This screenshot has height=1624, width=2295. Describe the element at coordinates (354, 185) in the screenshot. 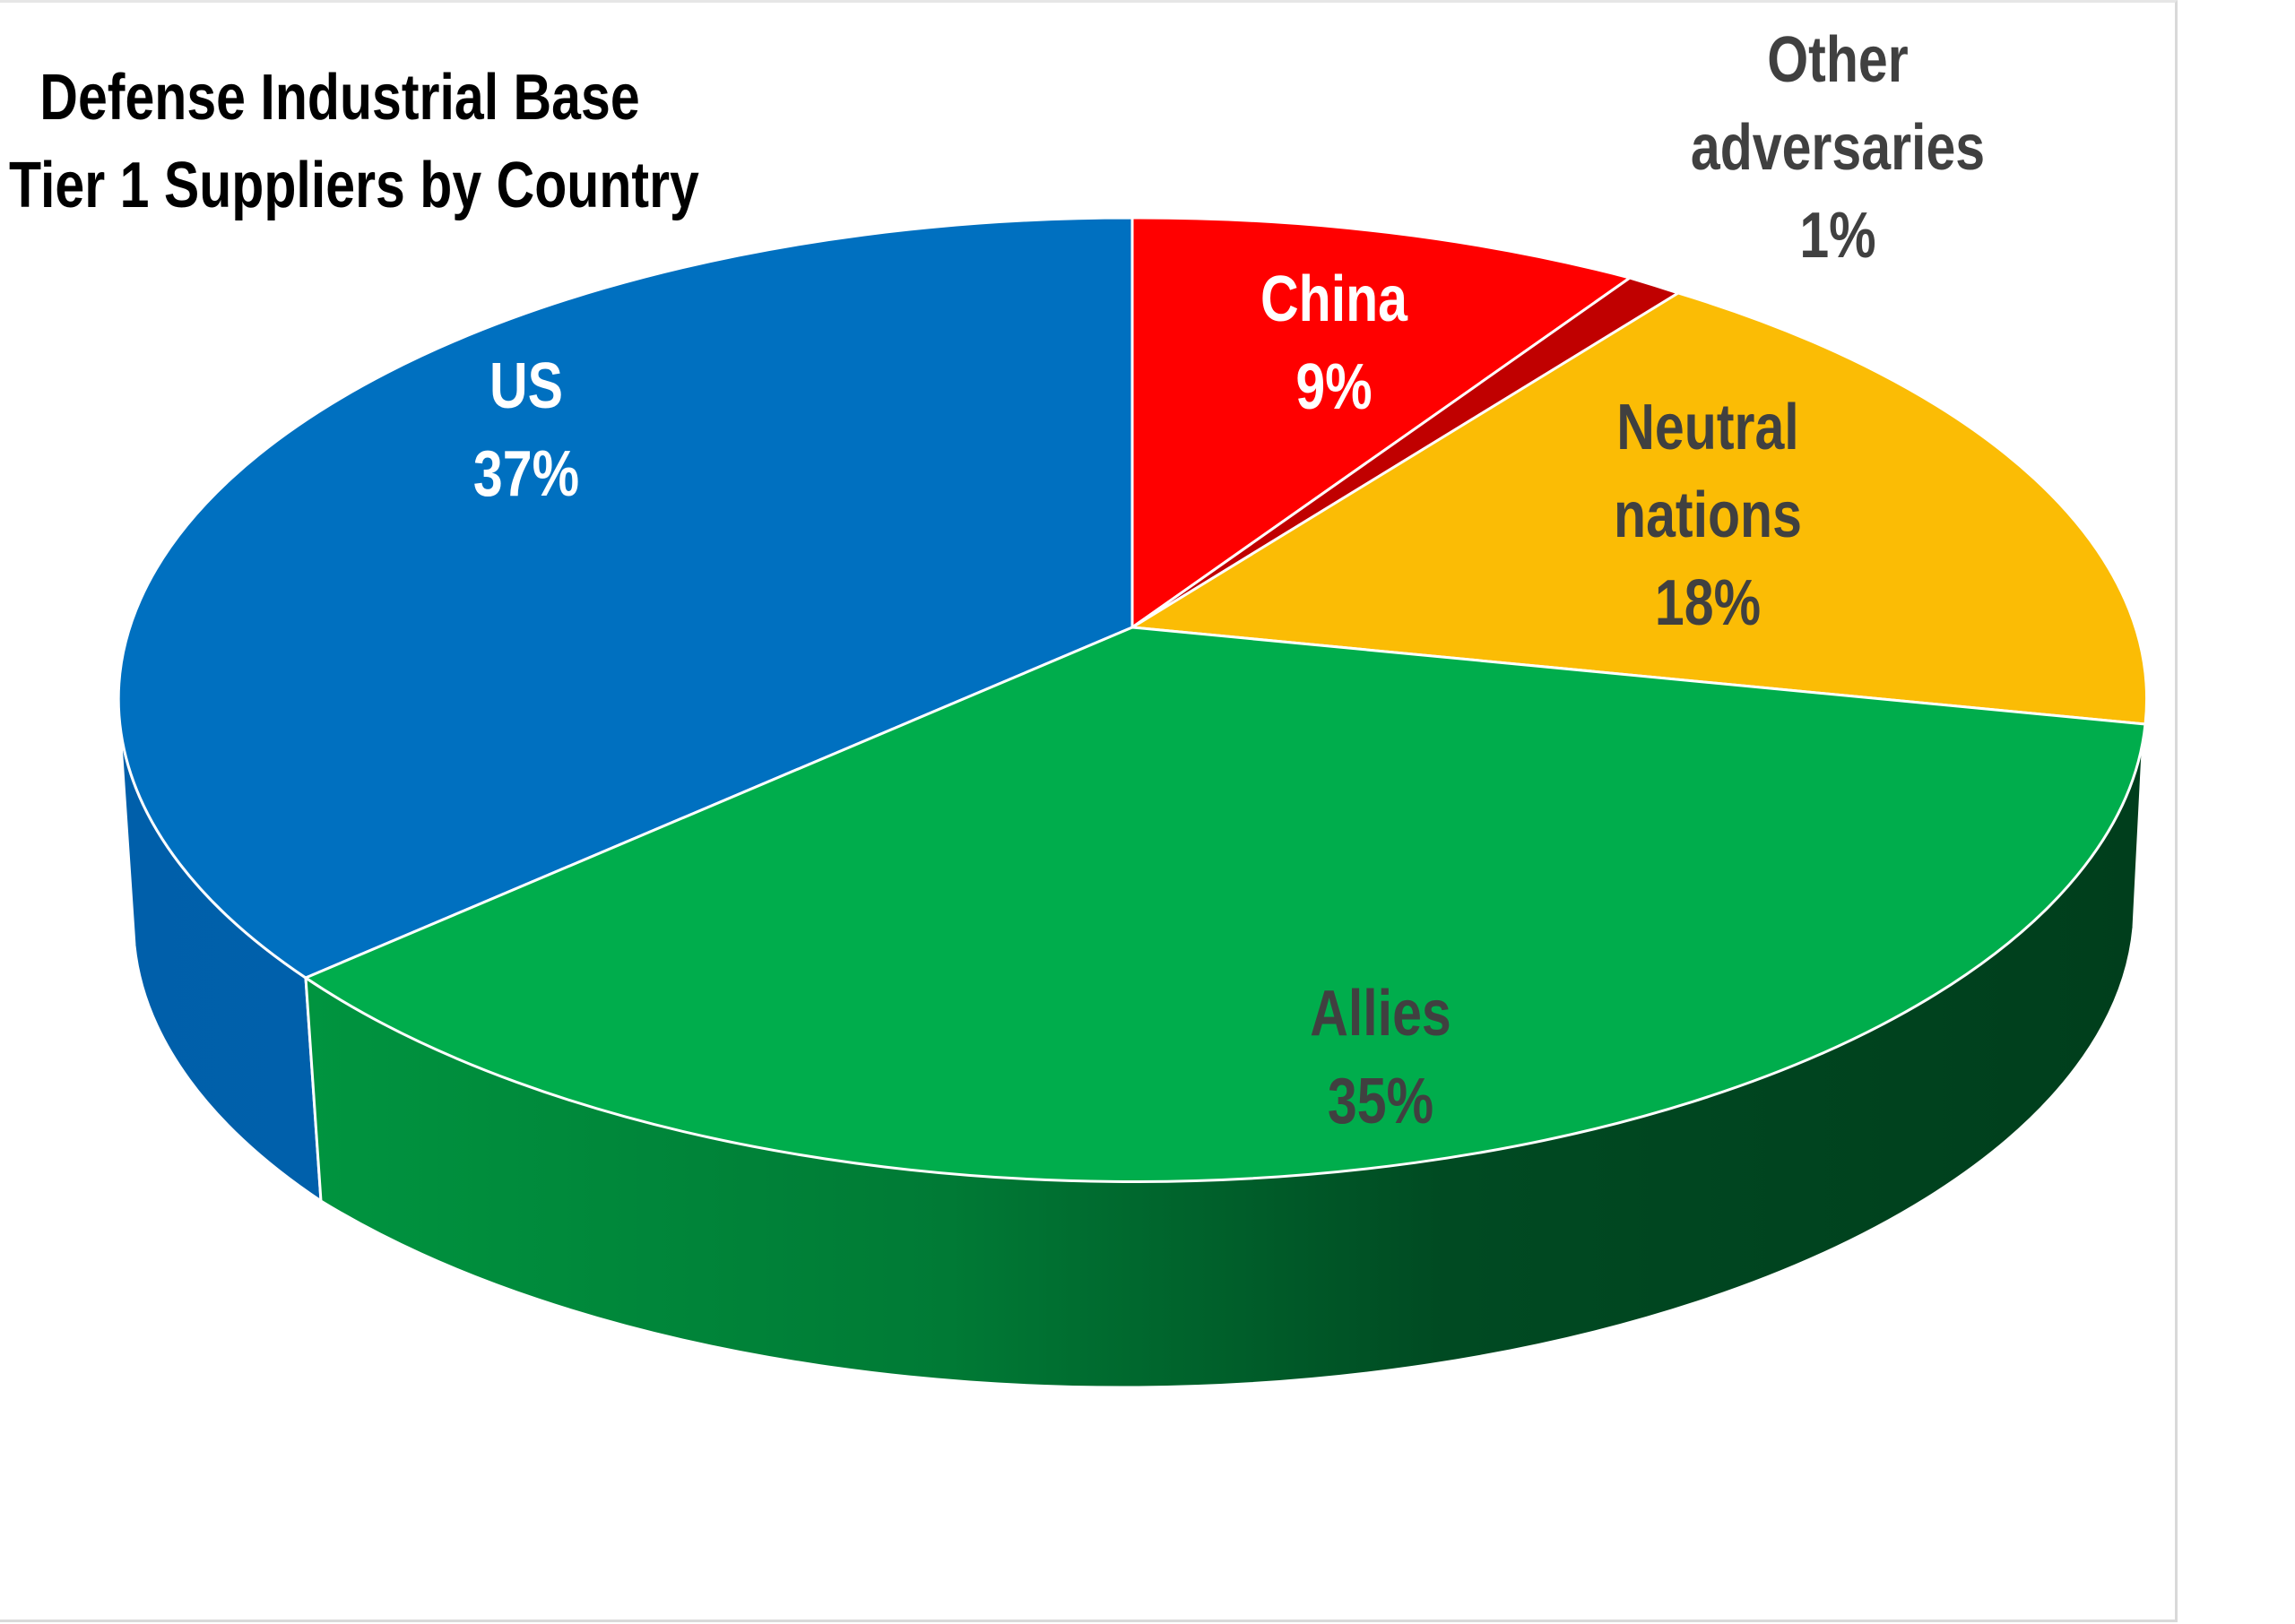

I see `chart-title-line-2: Tier 1 Suppliers by Country` at that location.